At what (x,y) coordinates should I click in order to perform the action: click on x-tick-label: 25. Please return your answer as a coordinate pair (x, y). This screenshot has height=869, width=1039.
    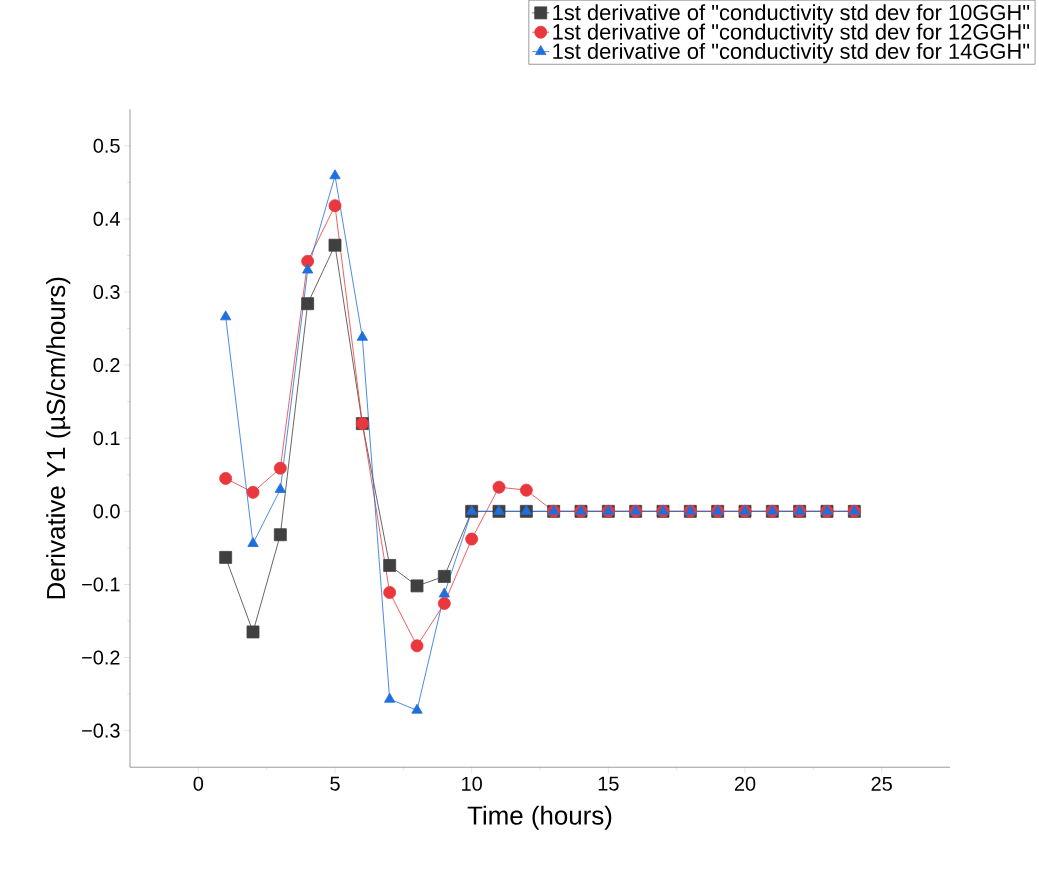
    Looking at the image, I should click on (881, 783).